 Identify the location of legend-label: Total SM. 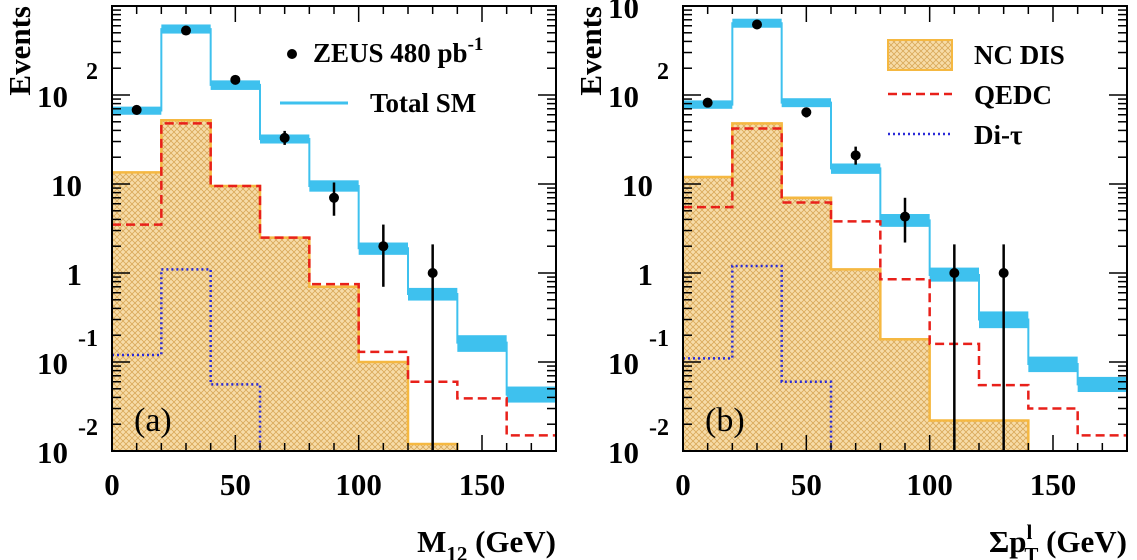
(423, 103).